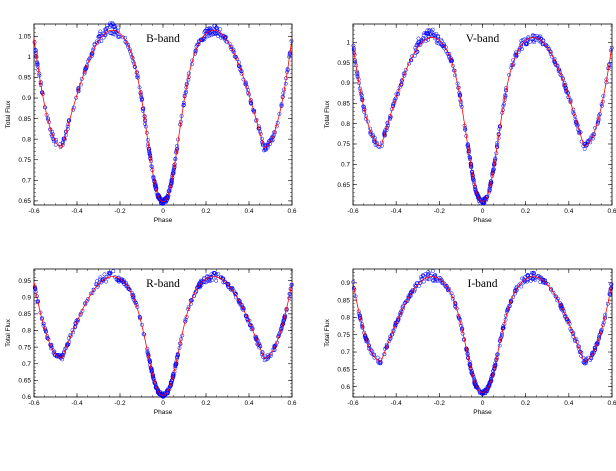  What do you see at coordinates (26, 364) in the screenshot?
I see `y-tick-label: 0.7` at bounding box center [26, 364].